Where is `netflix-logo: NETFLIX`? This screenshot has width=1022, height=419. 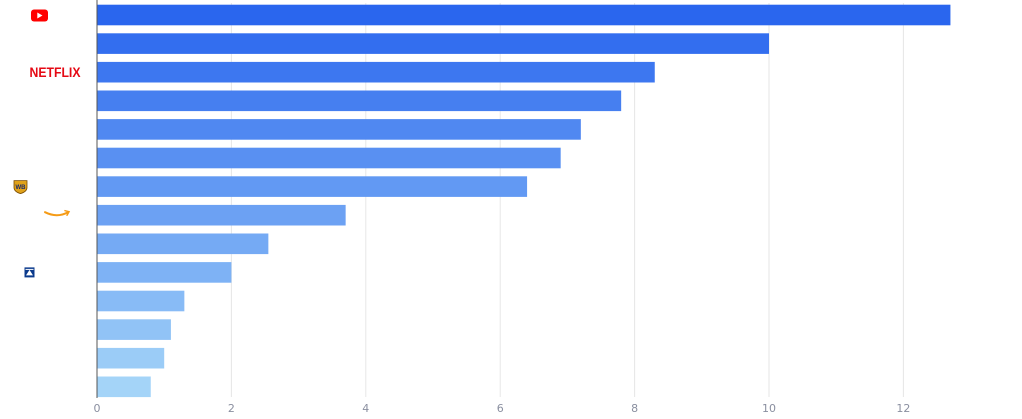 netflix-logo: NETFLIX is located at coordinates (56, 72).